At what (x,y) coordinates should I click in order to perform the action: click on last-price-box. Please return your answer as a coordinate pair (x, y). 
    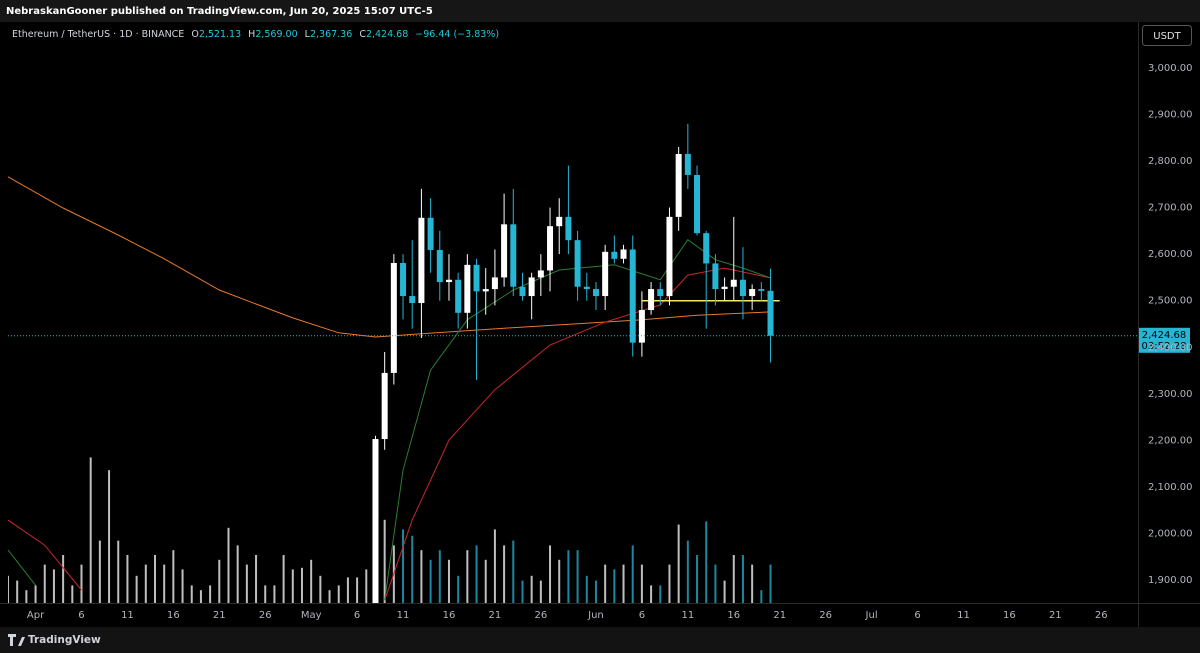
    Looking at the image, I should click on (1164, 340).